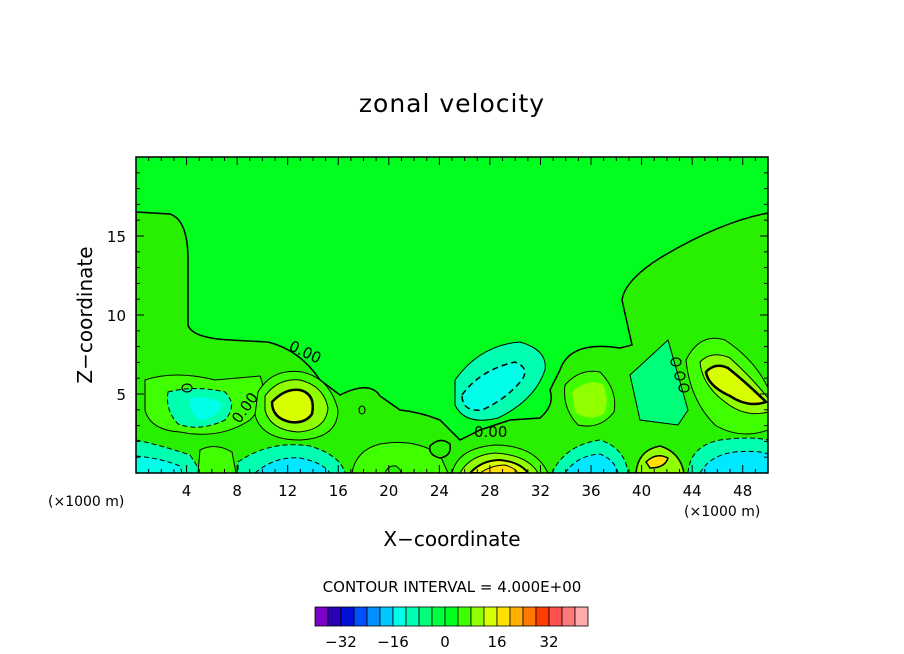 The image size is (904, 654). What do you see at coordinates (116, 237) in the screenshot?
I see `y-tick-label: 15` at bounding box center [116, 237].